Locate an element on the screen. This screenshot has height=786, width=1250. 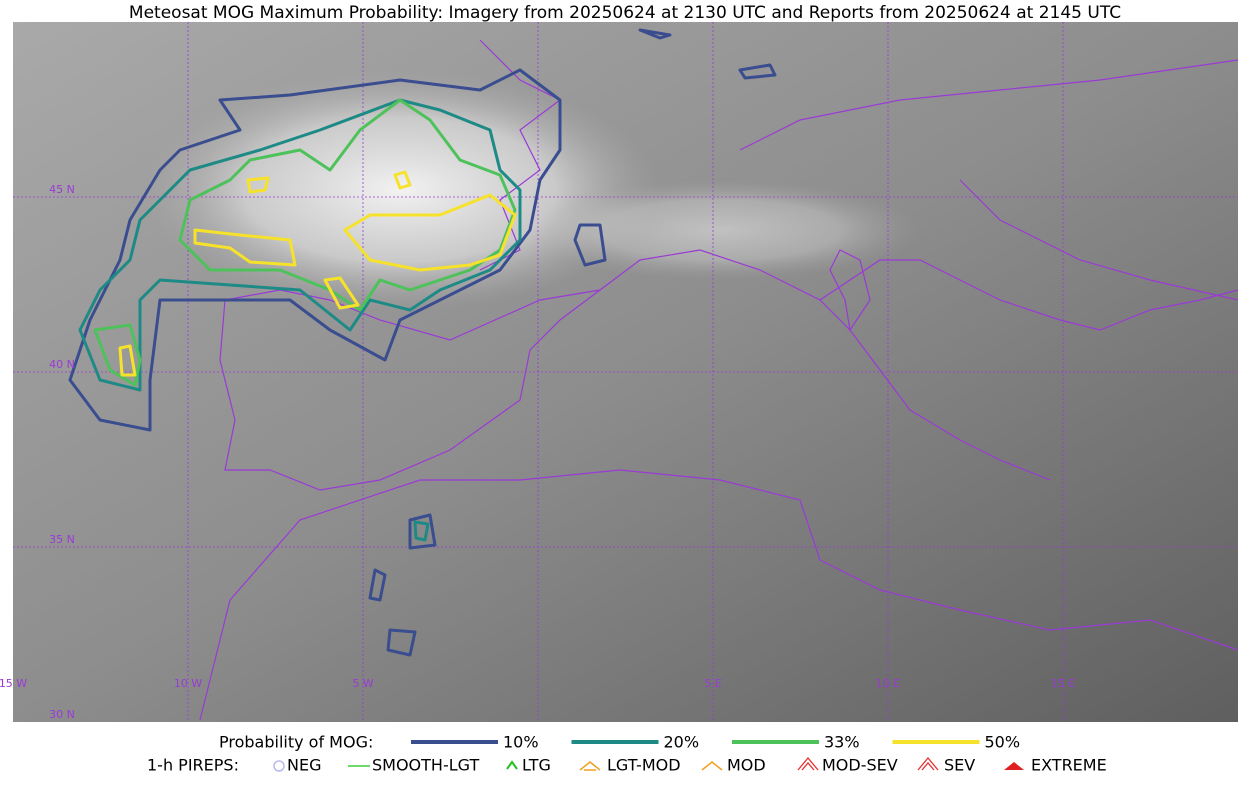
pirep-label: NEG is located at coordinates (304, 765).